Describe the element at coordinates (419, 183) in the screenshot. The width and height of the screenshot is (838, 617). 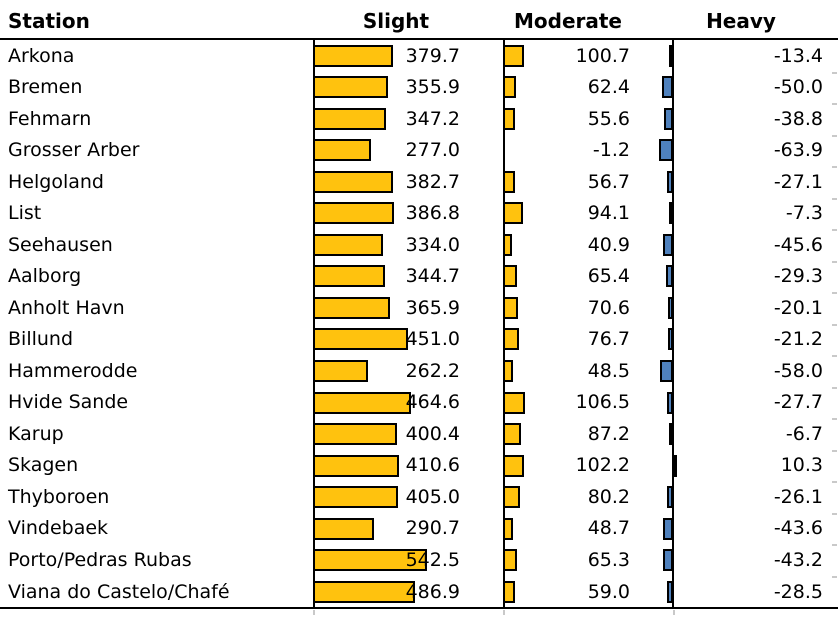
I see `table-row: Helgoland 382.7 56.7 -27.1` at that location.